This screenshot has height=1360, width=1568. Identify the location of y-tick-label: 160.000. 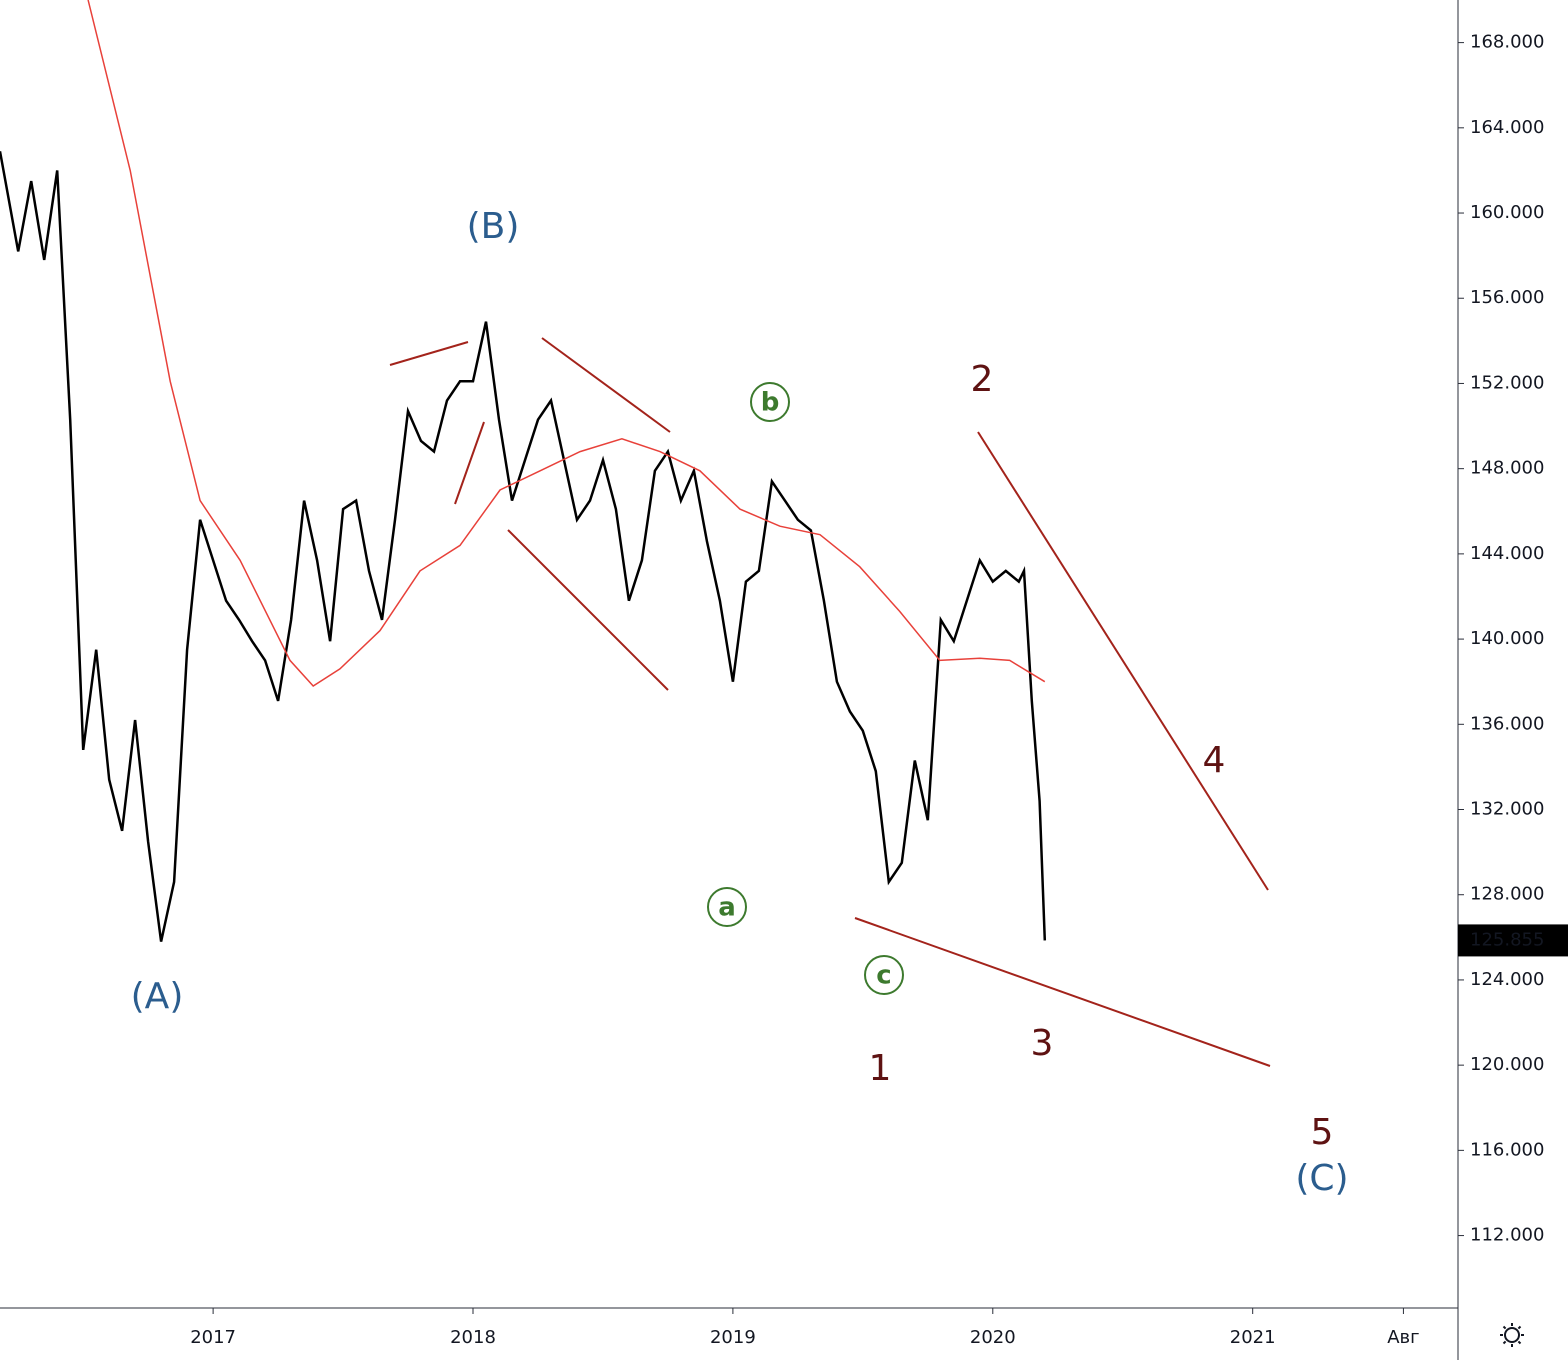
(1507, 212).